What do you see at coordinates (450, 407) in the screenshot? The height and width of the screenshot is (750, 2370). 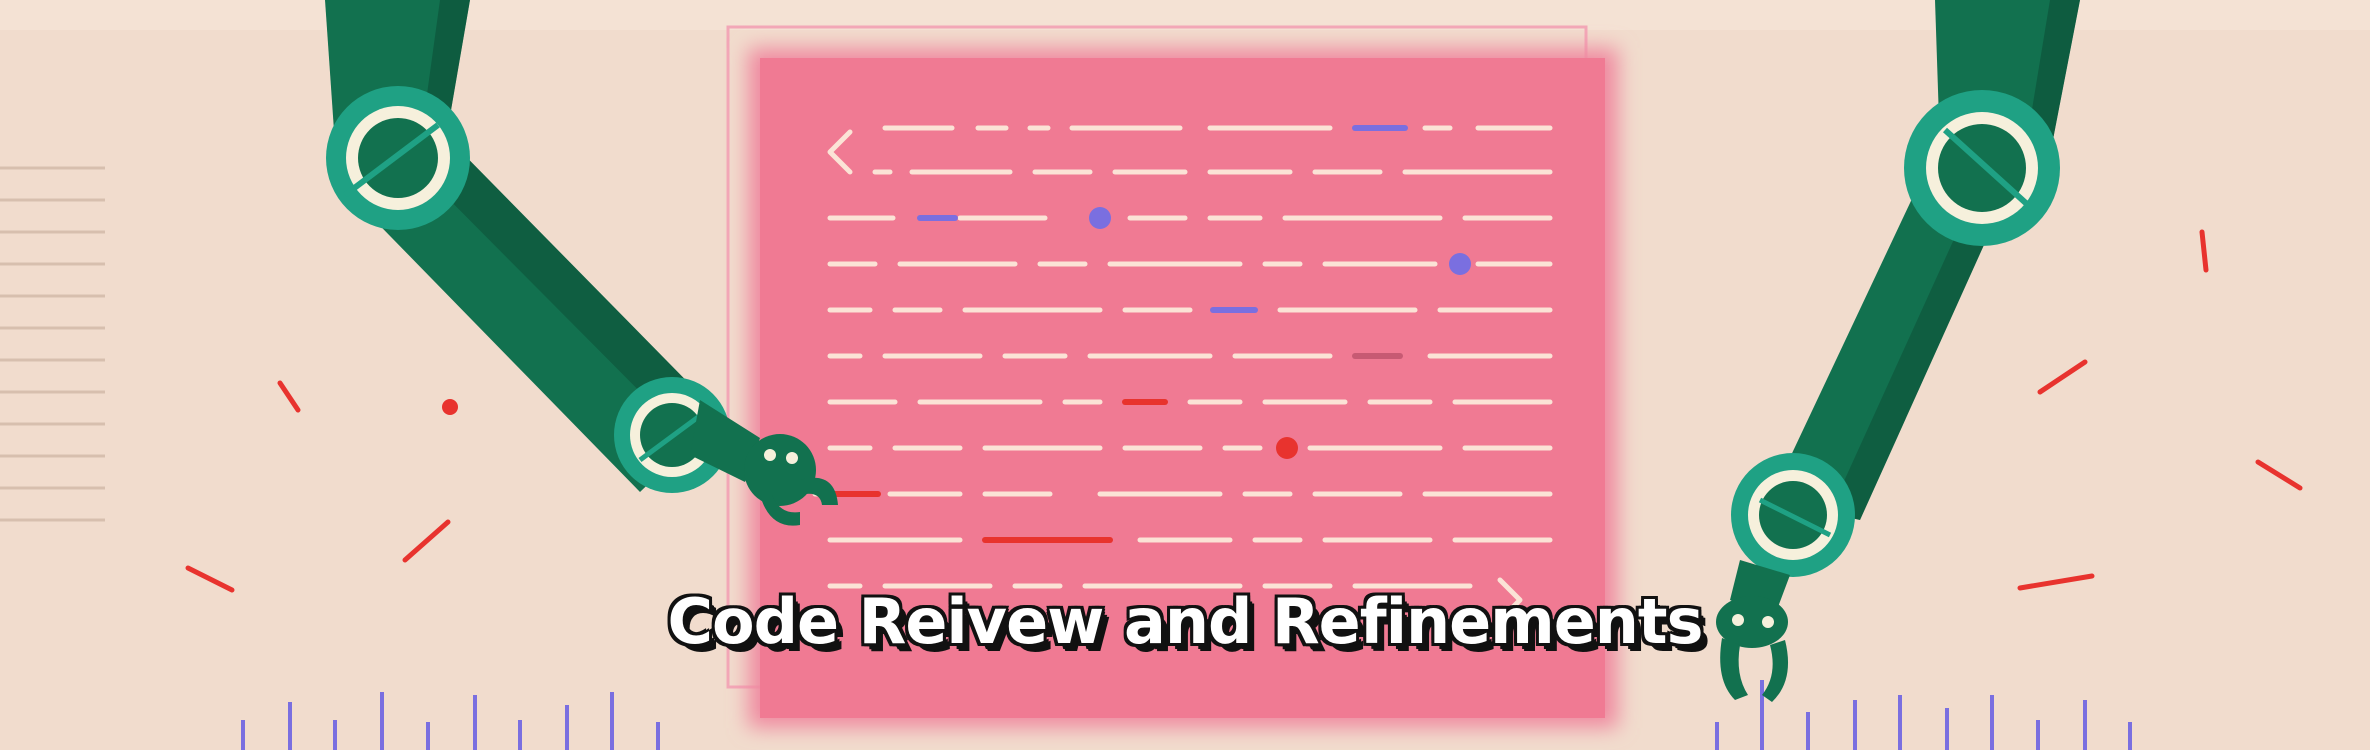 I see `confetti-dot` at bounding box center [450, 407].